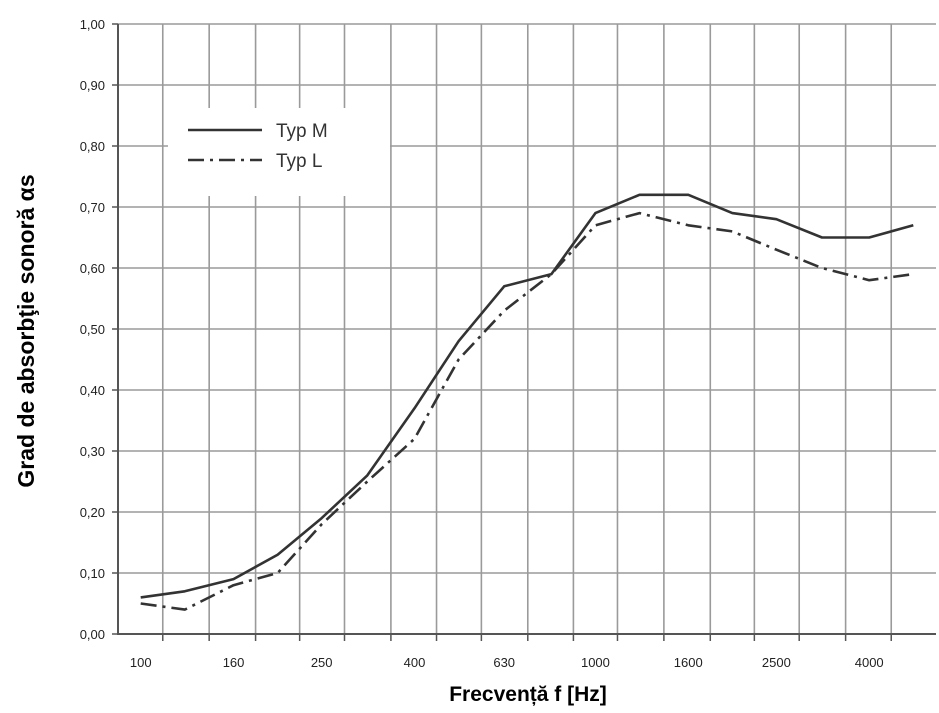 This screenshot has width=939, height=713. I want to click on legend-background, so click(279, 152).